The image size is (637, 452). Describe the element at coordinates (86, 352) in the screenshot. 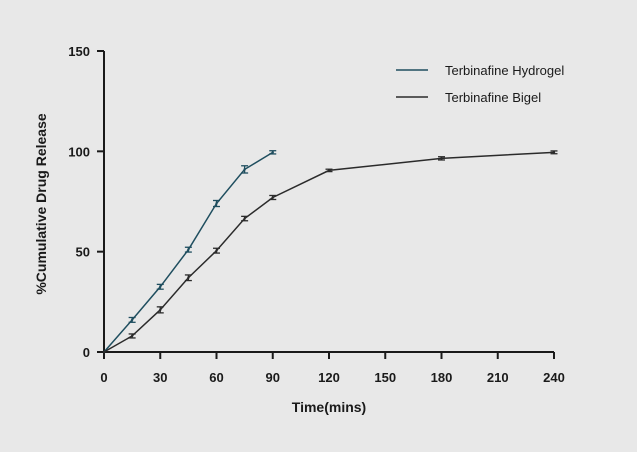

I see `y-tick-label: 0` at that location.